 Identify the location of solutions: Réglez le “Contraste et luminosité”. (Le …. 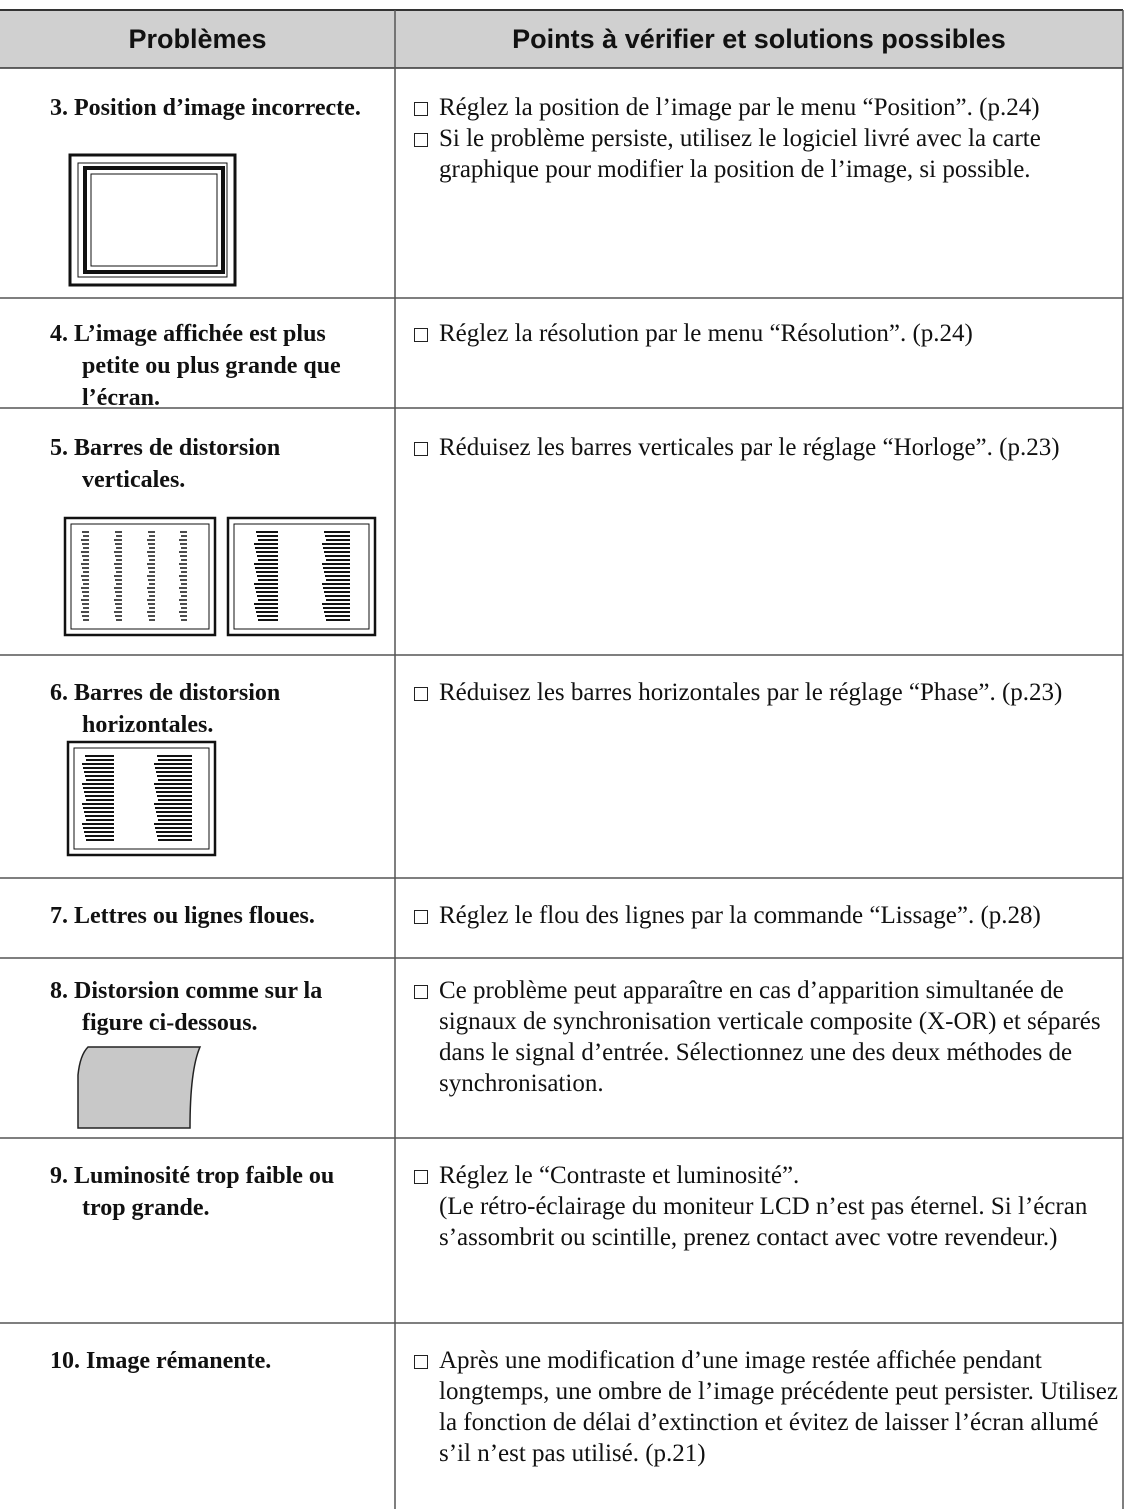
(766, 1206).